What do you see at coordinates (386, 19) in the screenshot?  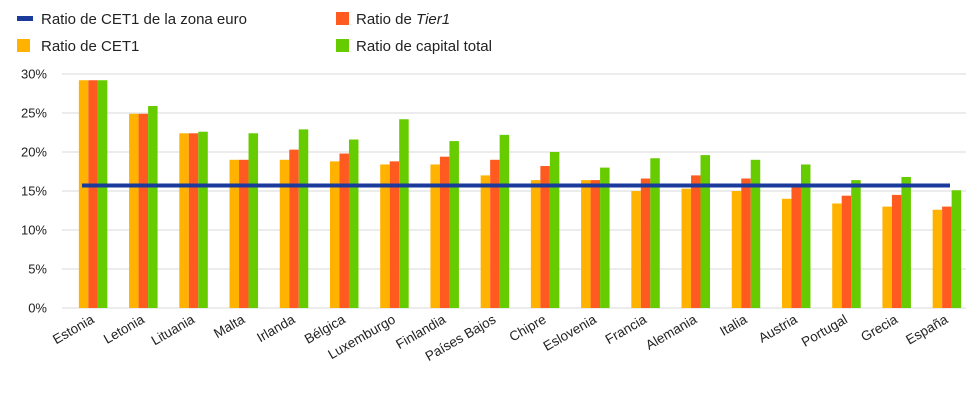 I see `legend-label-tier1-prefix: Ratio de` at bounding box center [386, 19].